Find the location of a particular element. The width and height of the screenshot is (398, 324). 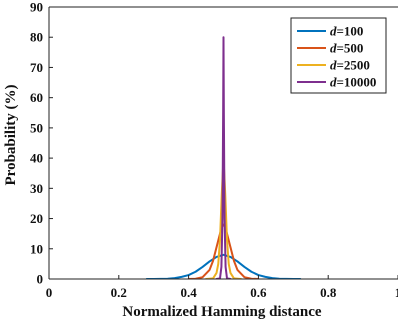

legend-value: =500 is located at coordinates (350, 48).